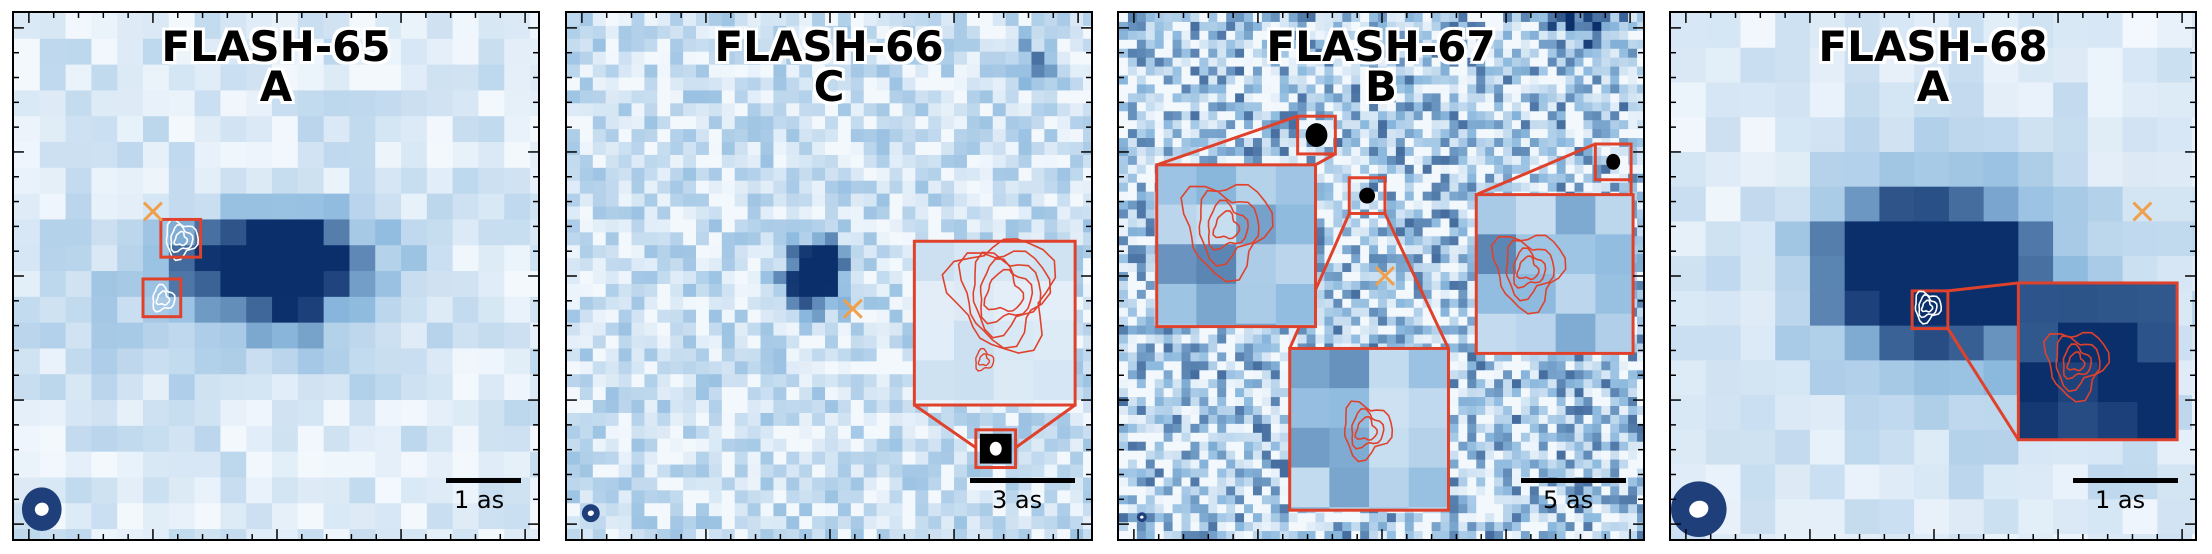 This screenshot has width=2212, height=554. I want to click on panel-title: FLASH-66 C, so click(829, 66).